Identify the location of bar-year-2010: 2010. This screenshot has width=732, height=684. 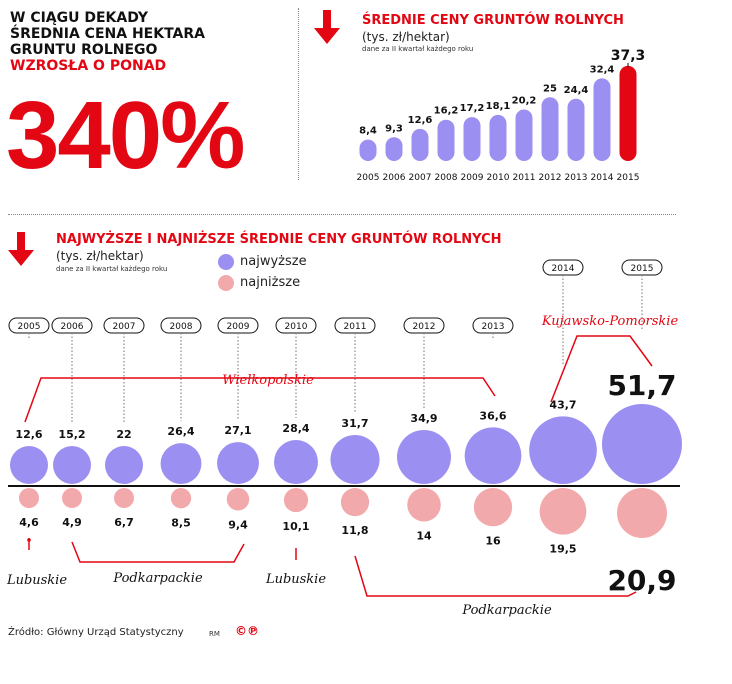
(498, 178).